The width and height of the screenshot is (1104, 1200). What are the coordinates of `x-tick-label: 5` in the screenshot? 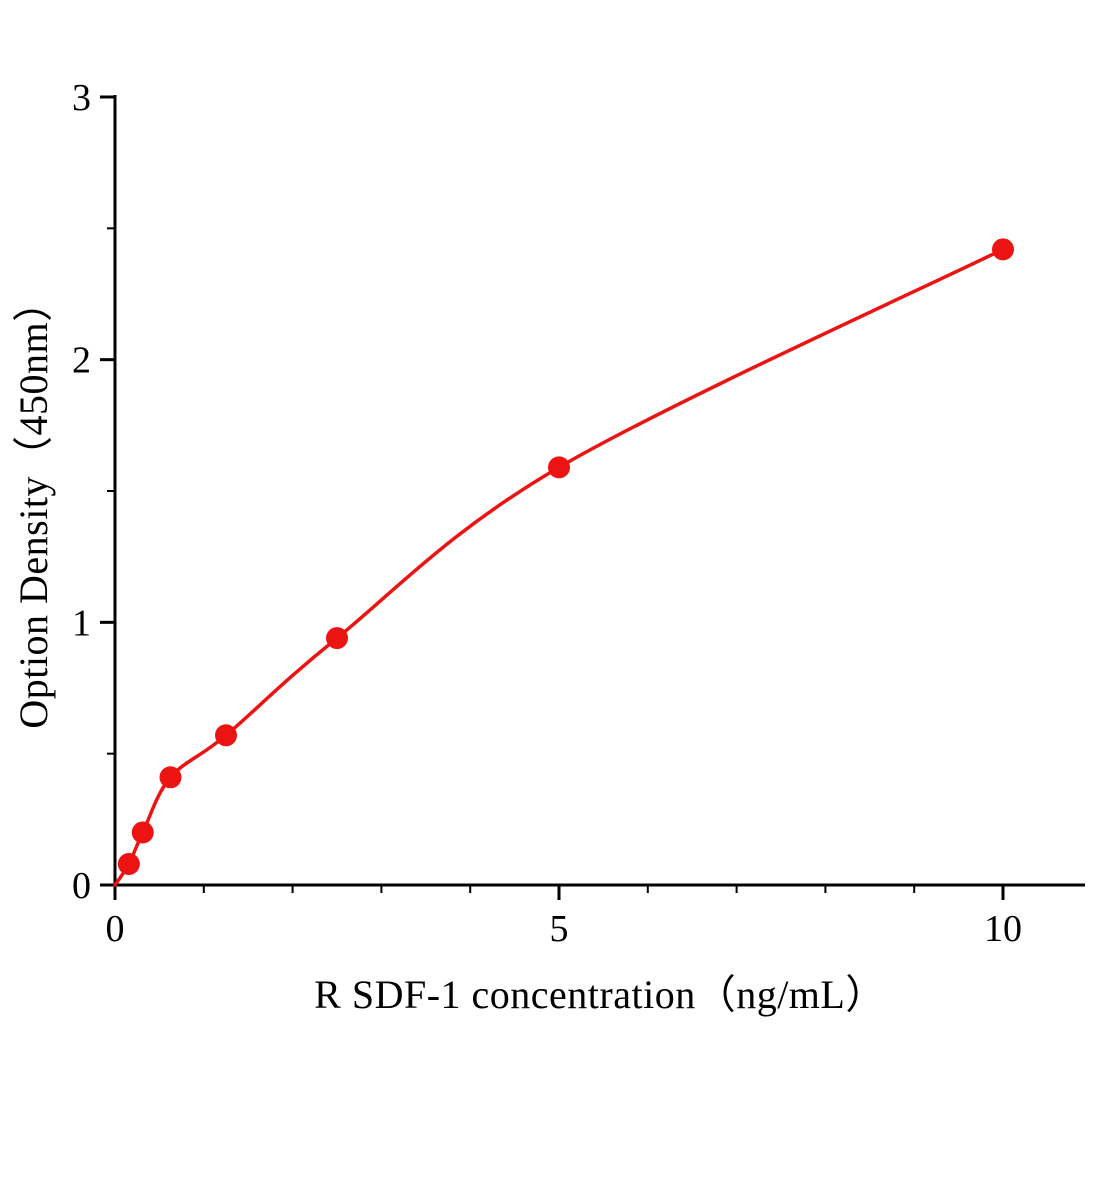 It's located at (559, 929).